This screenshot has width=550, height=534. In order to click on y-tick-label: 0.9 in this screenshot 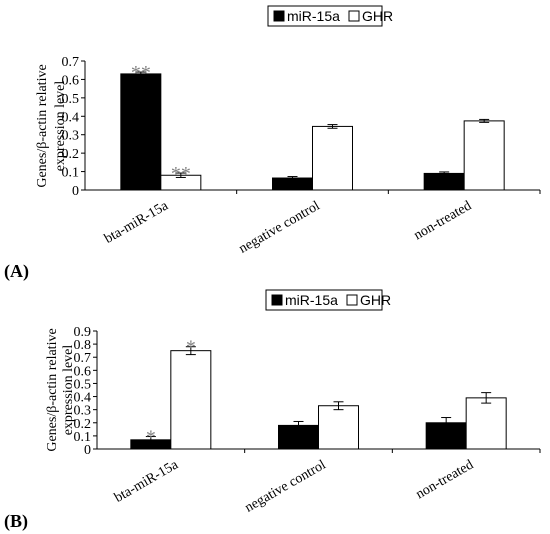, I will do `click(83, 332)`.